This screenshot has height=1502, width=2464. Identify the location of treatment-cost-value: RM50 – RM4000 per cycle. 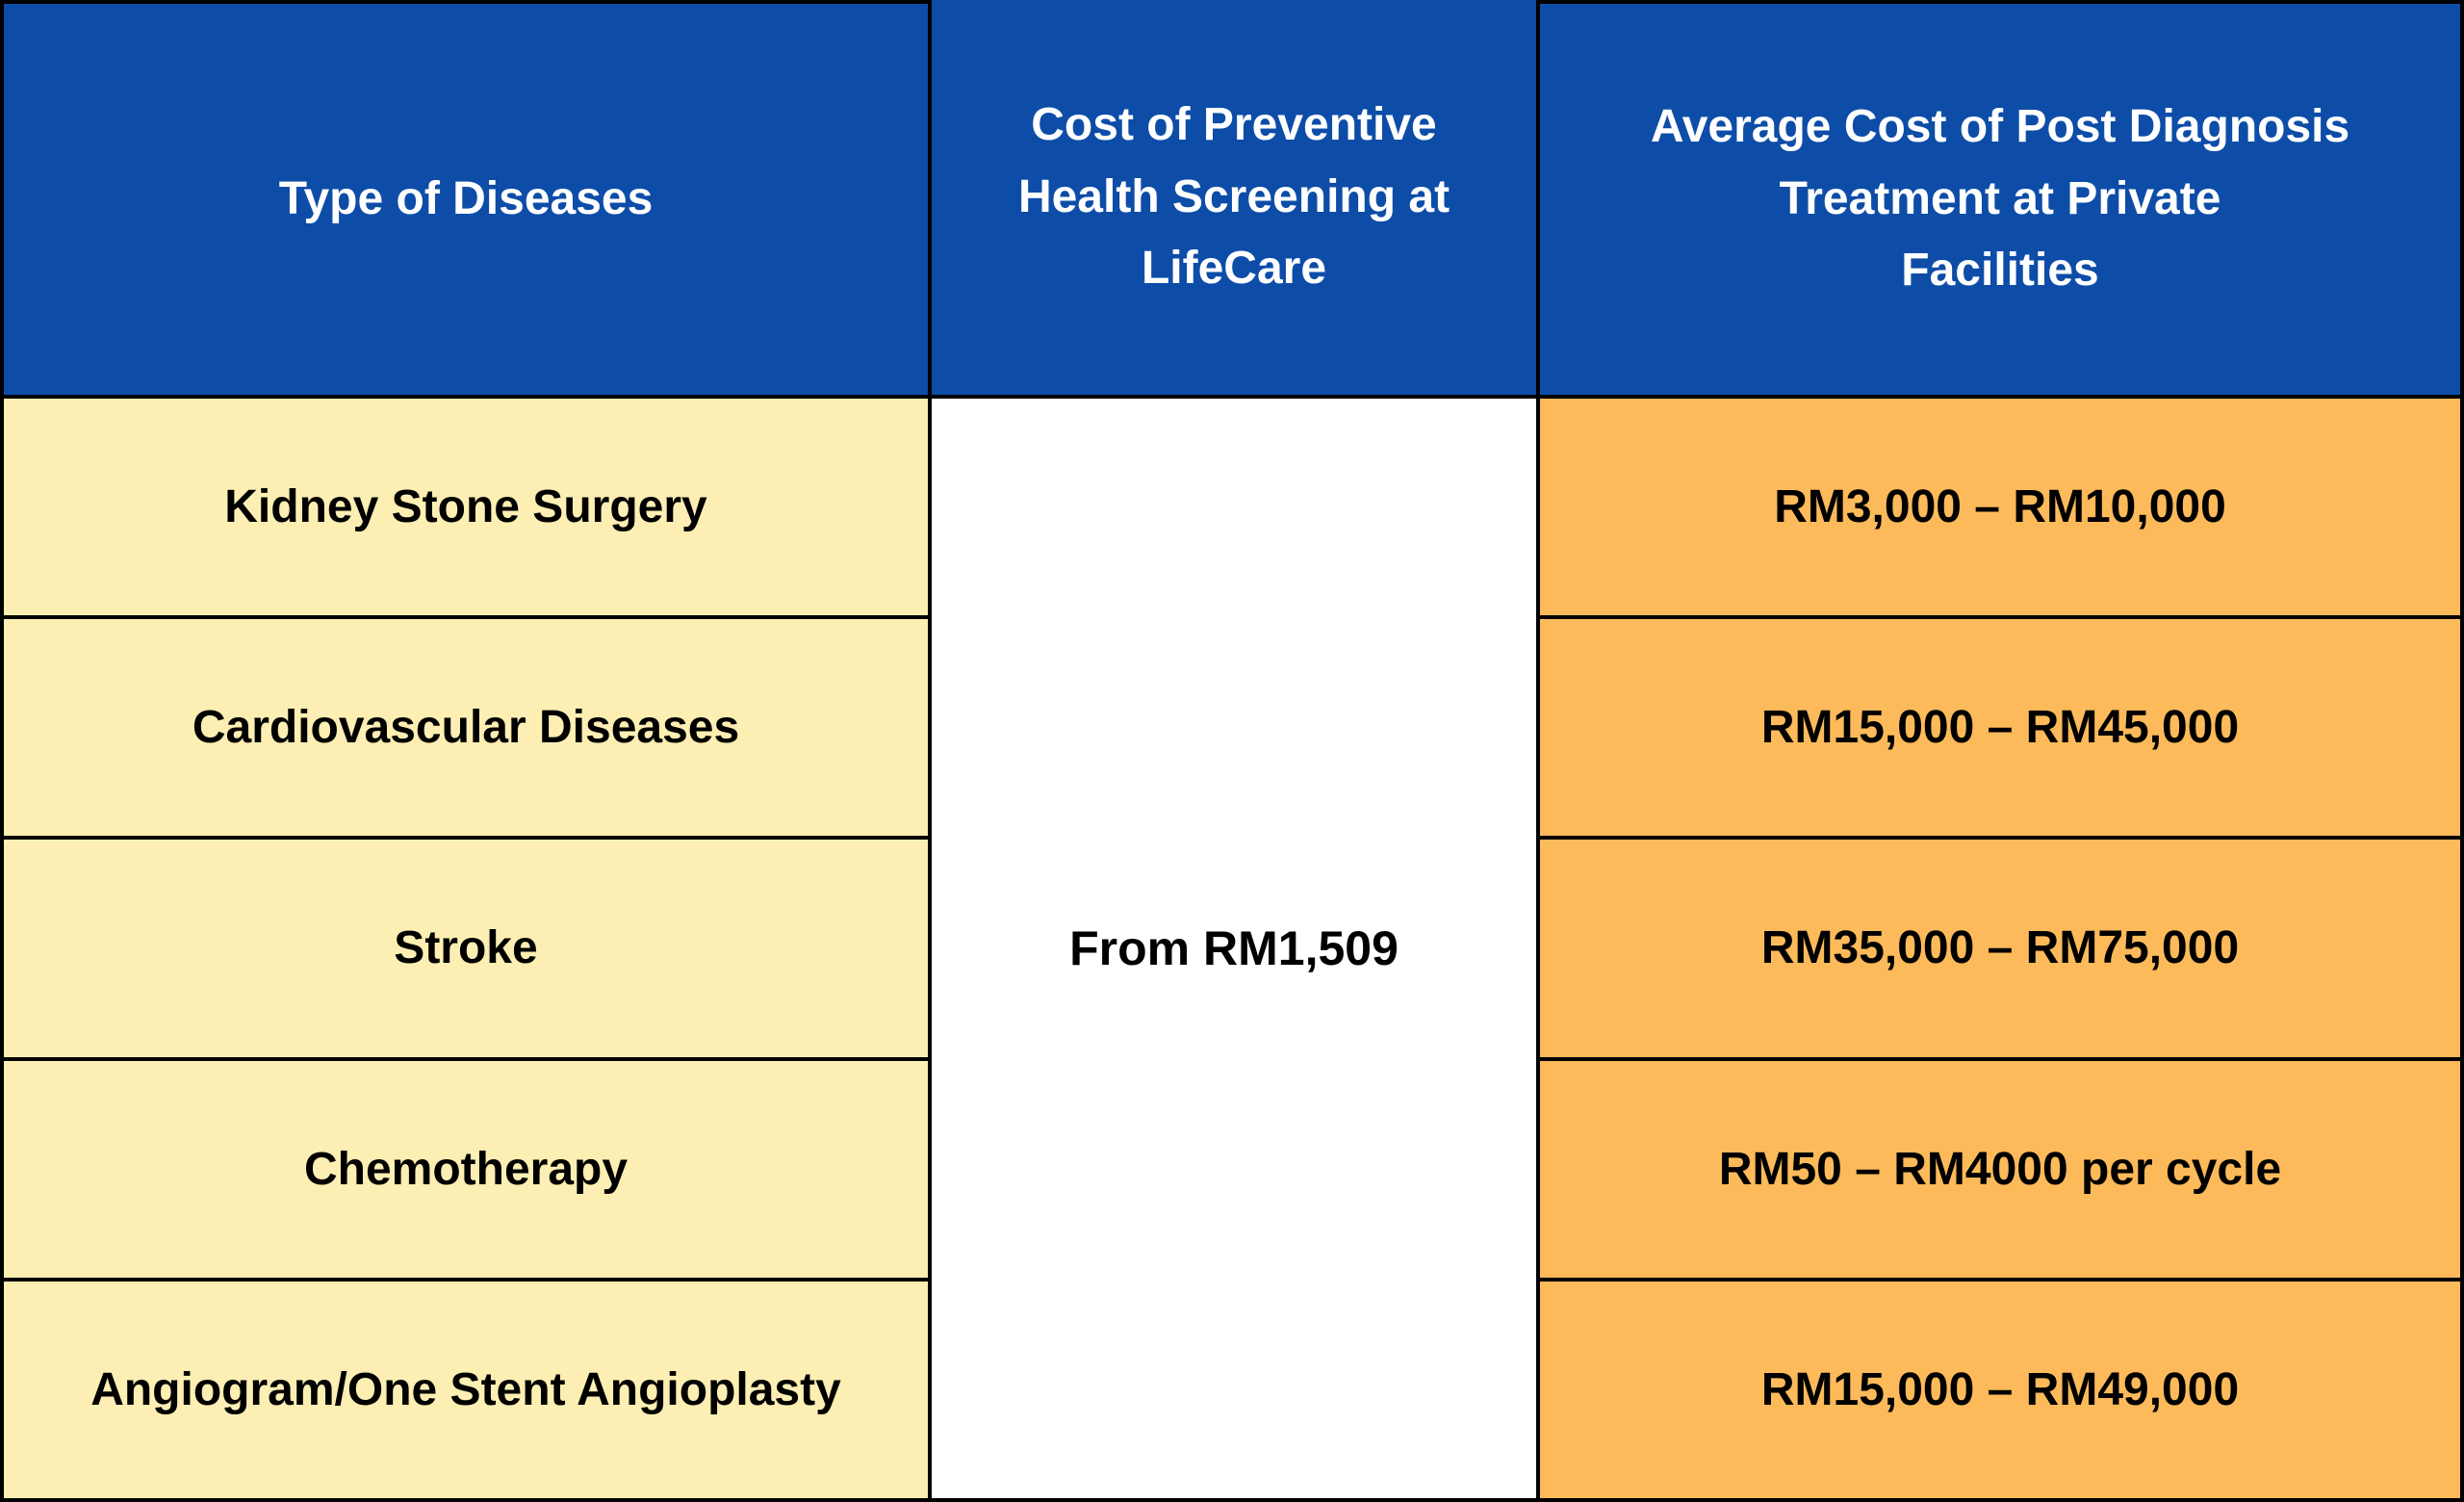
(2000, 1169).